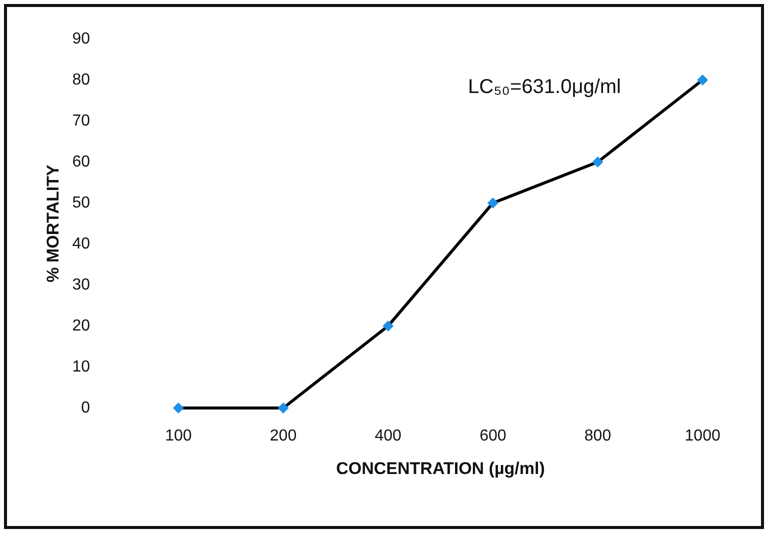 The height and width of the screenshot is (533, 768). I want to click on x-tick-label: 1000, so click(702, 436).